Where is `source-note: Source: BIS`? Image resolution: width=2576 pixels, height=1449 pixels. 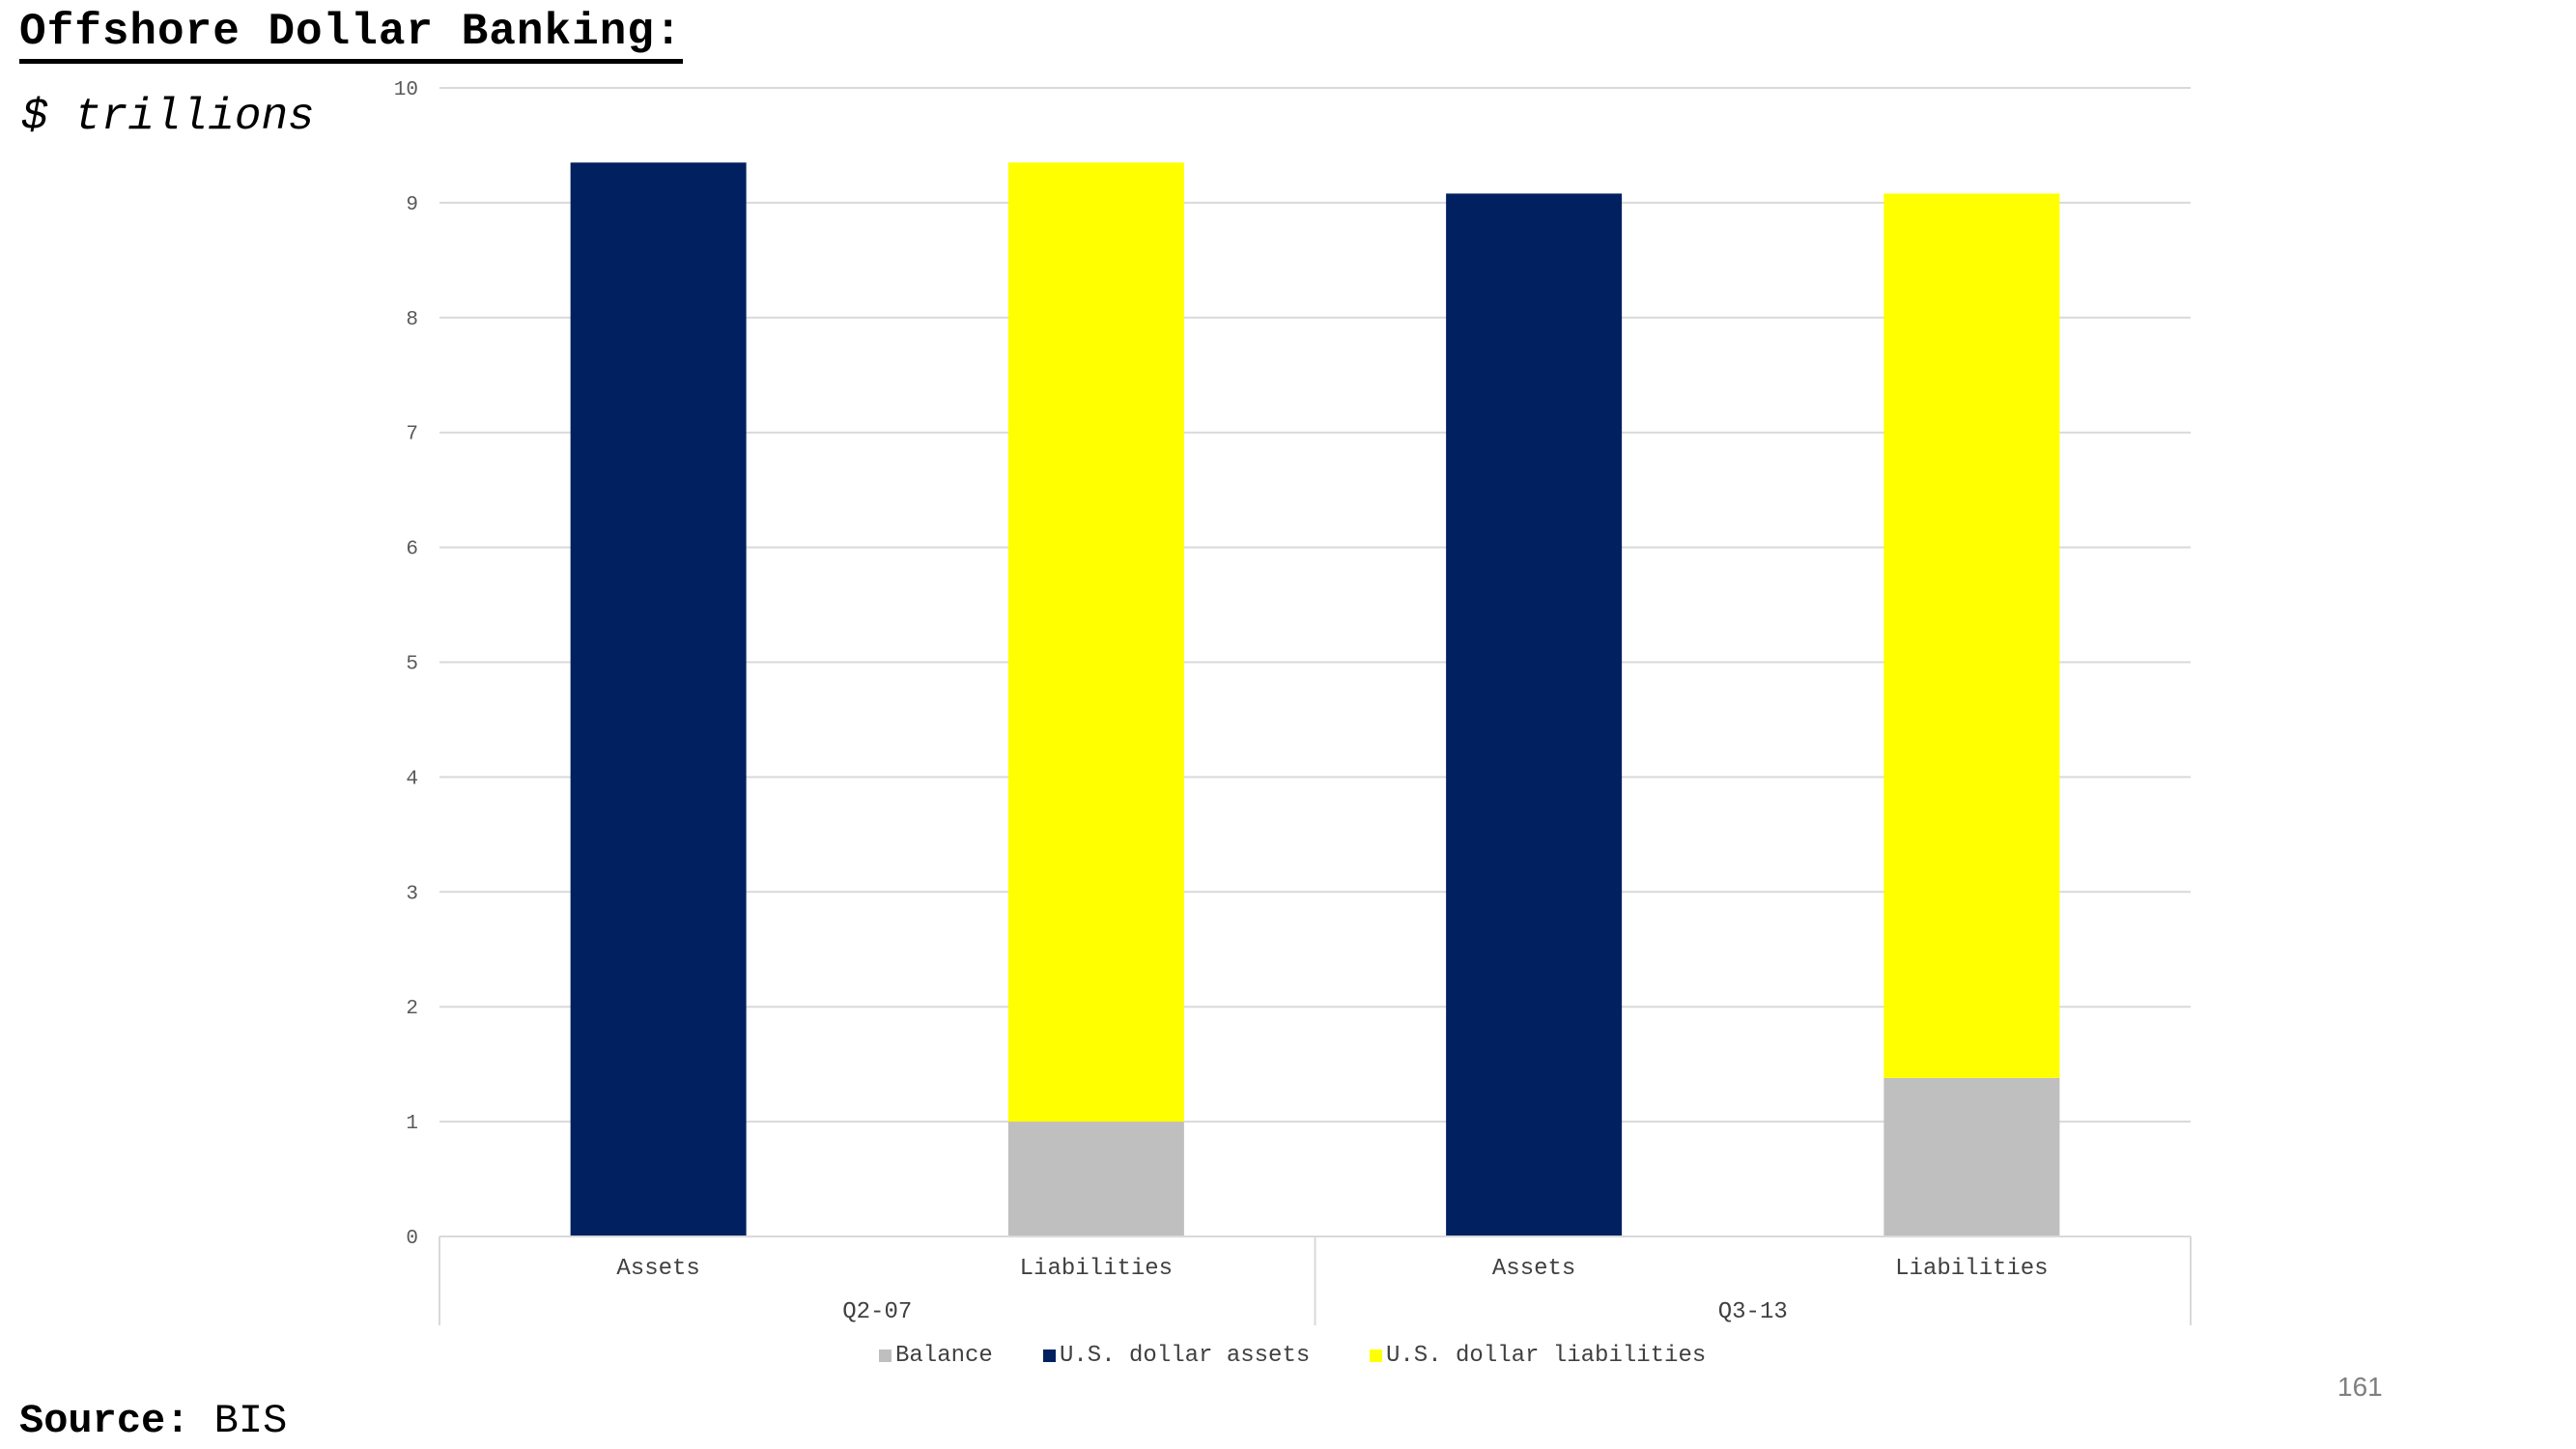 source-note: Source: BIS is located at coordinates (153, 1421).